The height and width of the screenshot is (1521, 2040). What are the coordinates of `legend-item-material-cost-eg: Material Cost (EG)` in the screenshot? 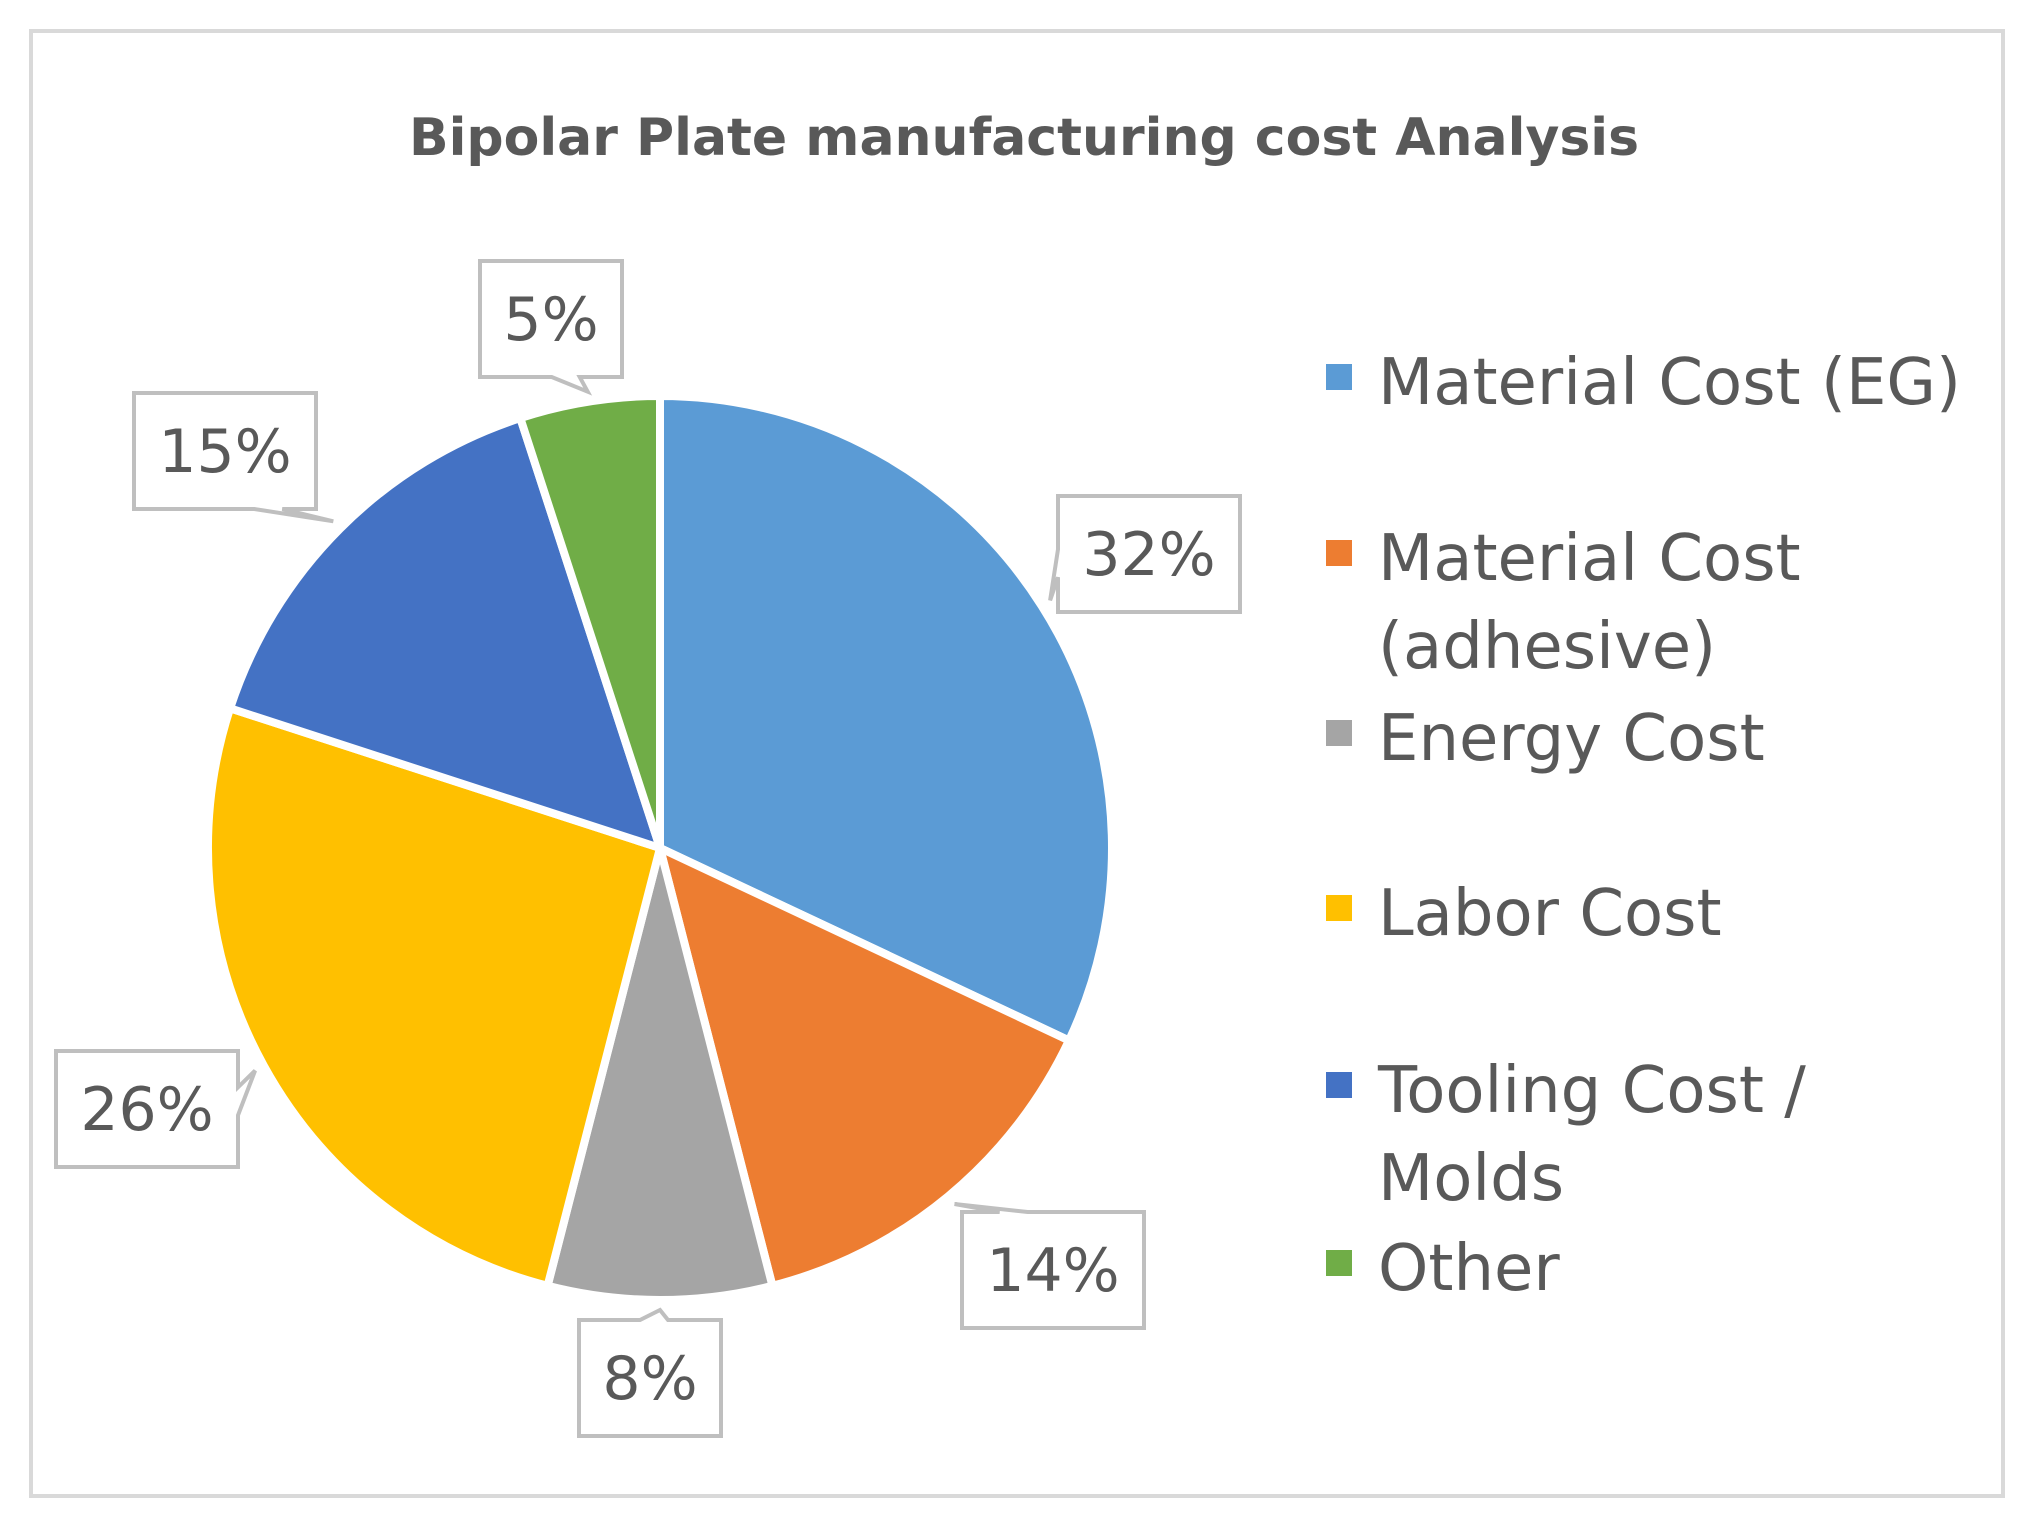 It's located at (1643, 383).